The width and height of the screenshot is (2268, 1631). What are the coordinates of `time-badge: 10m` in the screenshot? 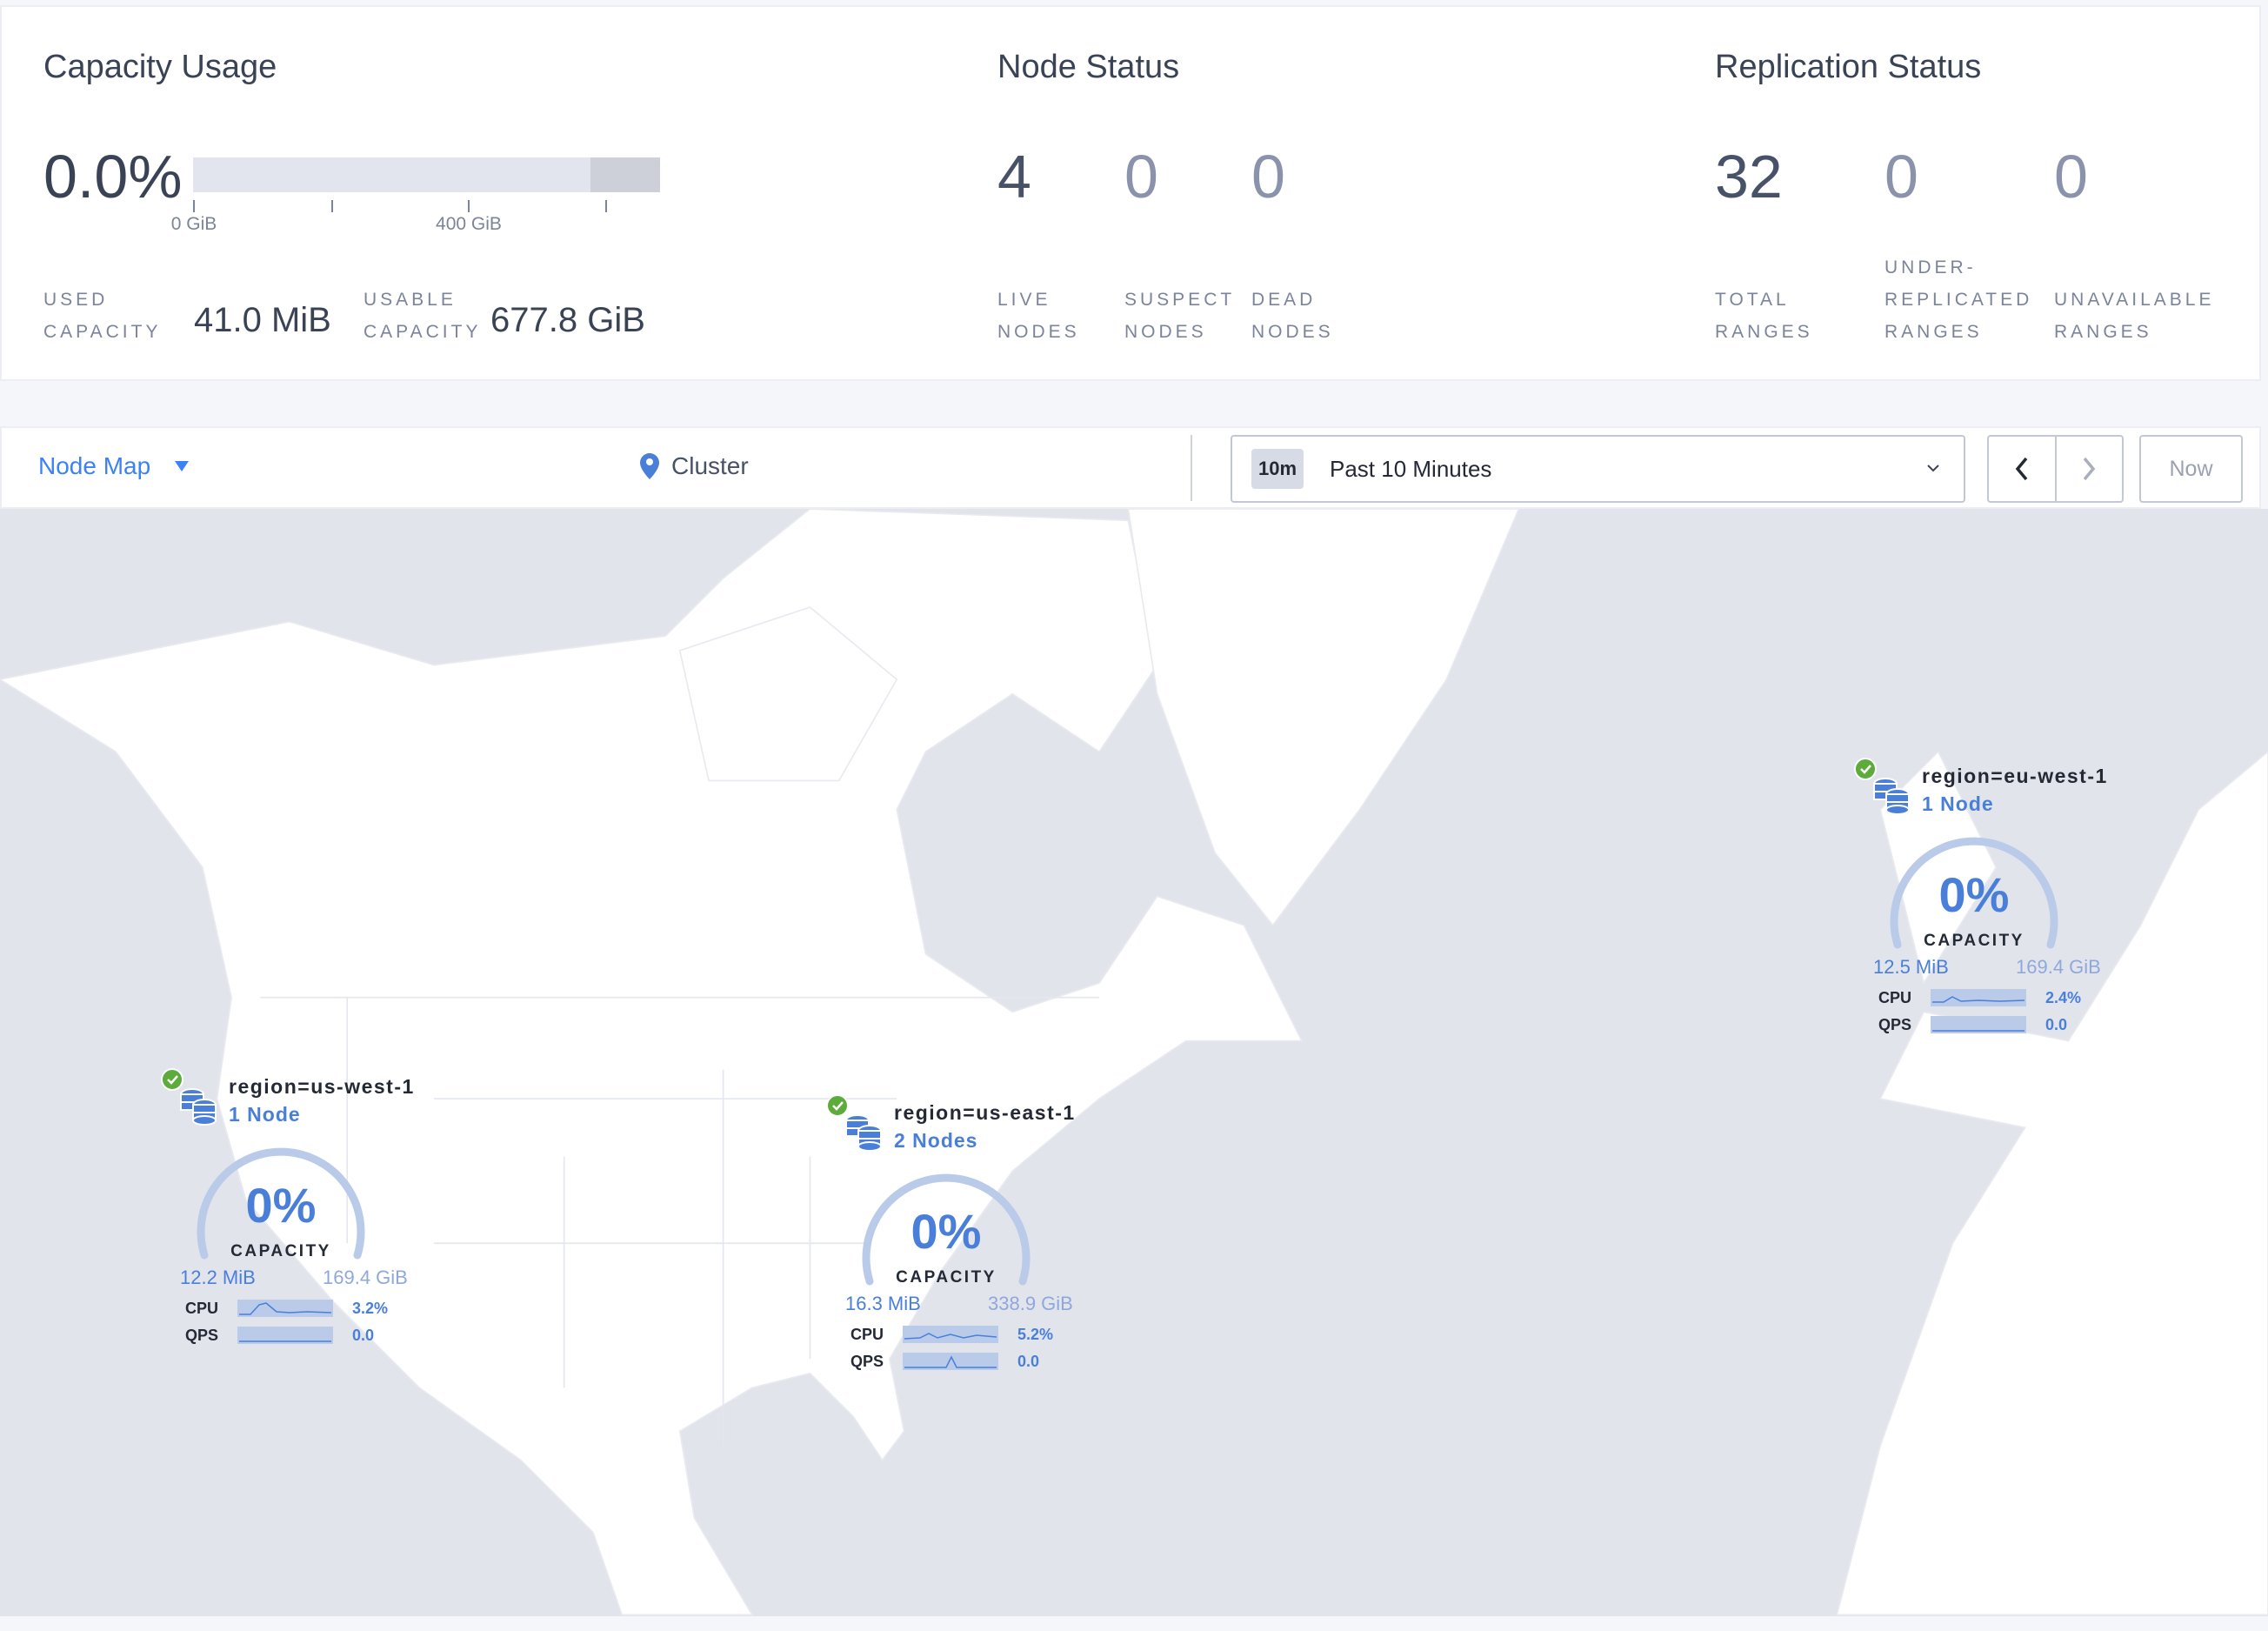 It's located at (1277, 469).